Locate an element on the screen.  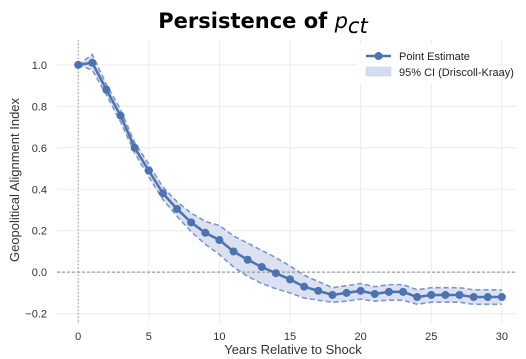
x-tick-labels: 0 5 10 15 20 25 30 is located at coordinates (291, 337).